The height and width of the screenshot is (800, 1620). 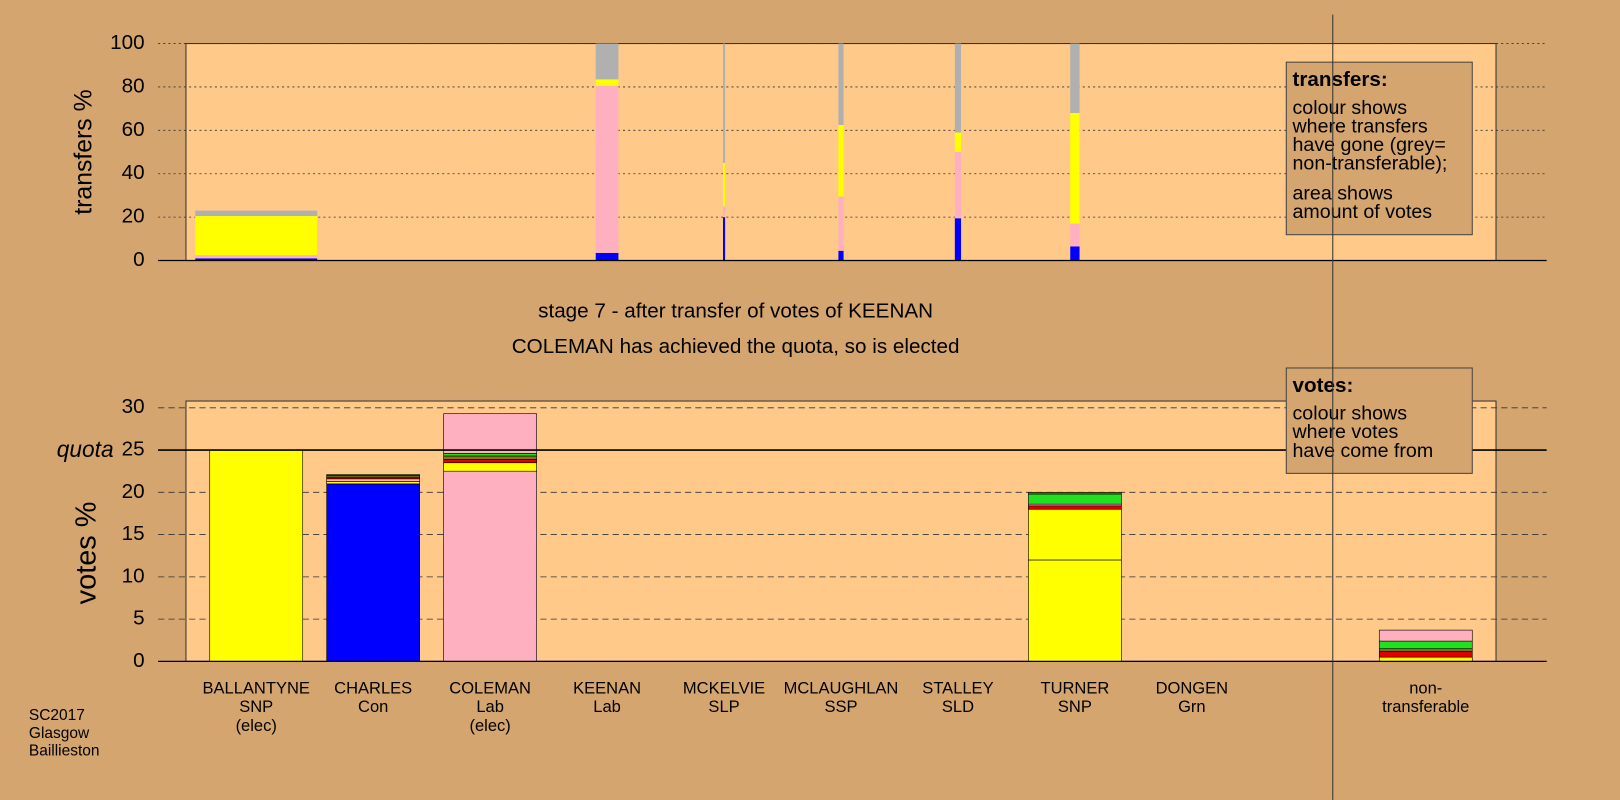 What do you see at coordinates (127, 42) in the screenshot?
I see `y-tick-label: 100` at bounding box center [127, 42].